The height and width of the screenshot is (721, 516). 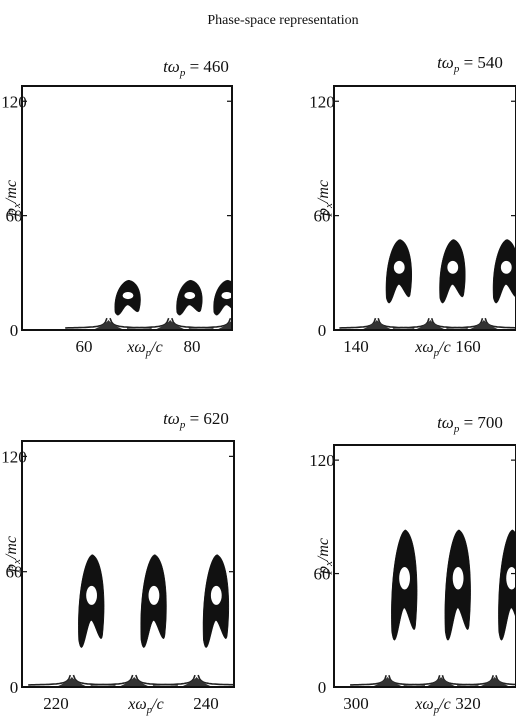 What do you see at coordinates (470, 424) in the screenshot?
I see `panel-time-title: tωp = 700` at bounding box center [470, 424].